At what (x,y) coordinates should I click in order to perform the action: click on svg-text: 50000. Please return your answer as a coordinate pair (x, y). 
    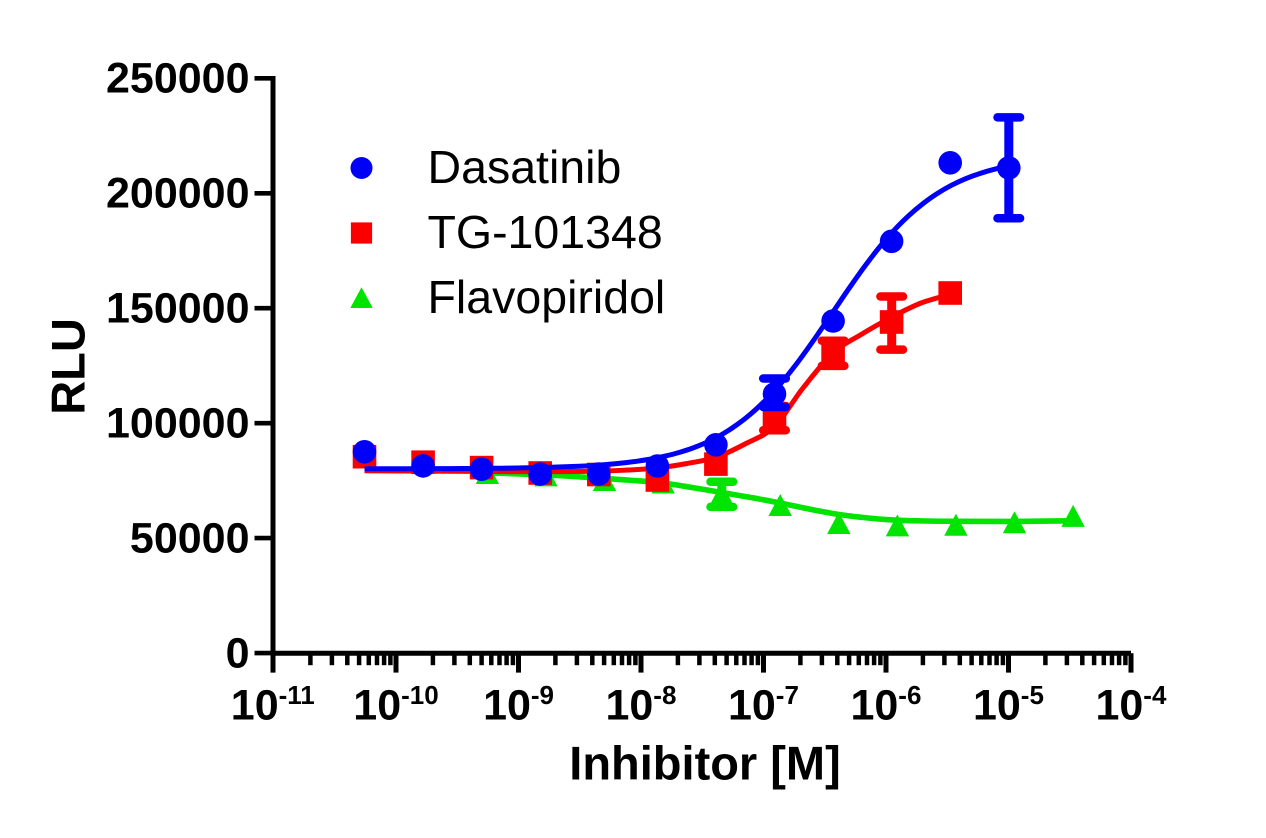
    Looking at the image, I should click on (190, 538).